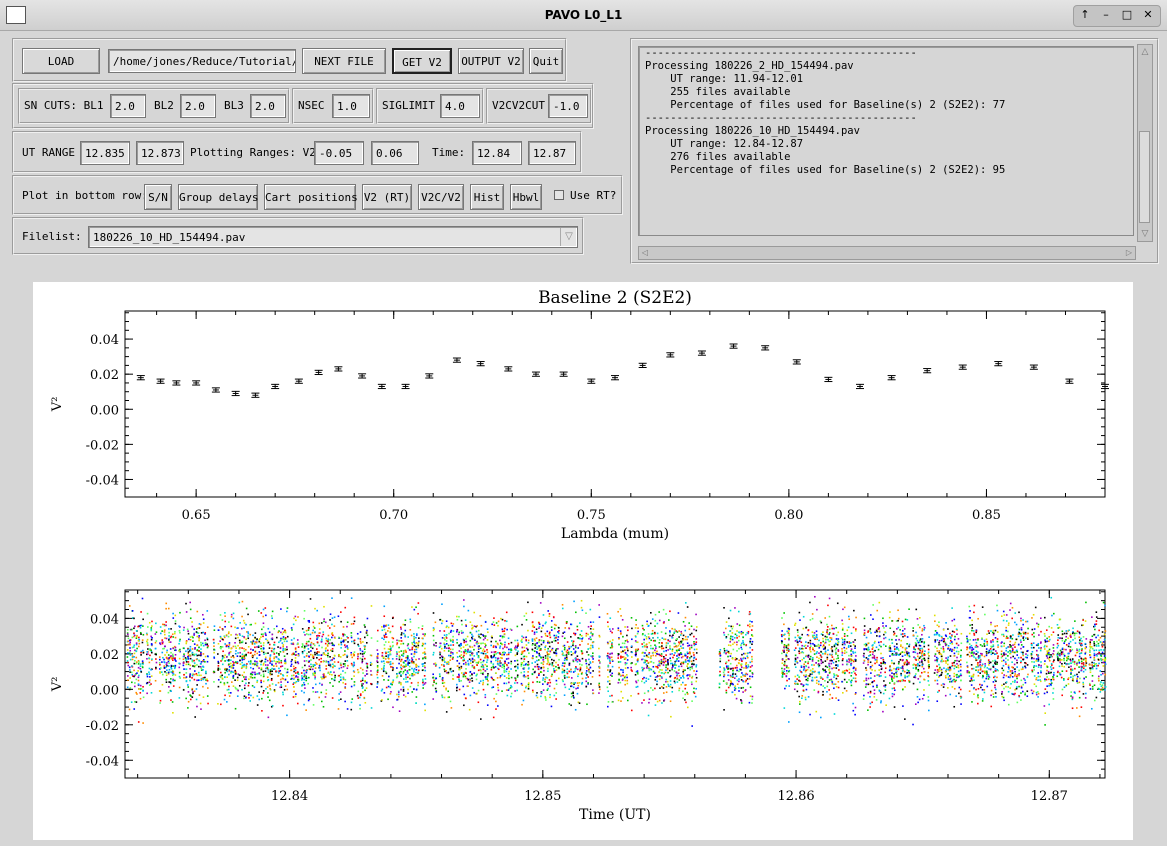 The width and height of the screenshot is (1167, 846). Describe the element at coordinates (387, 197) in the screenshot. I see `v2-rt-button: V2 (RT)` at that location.